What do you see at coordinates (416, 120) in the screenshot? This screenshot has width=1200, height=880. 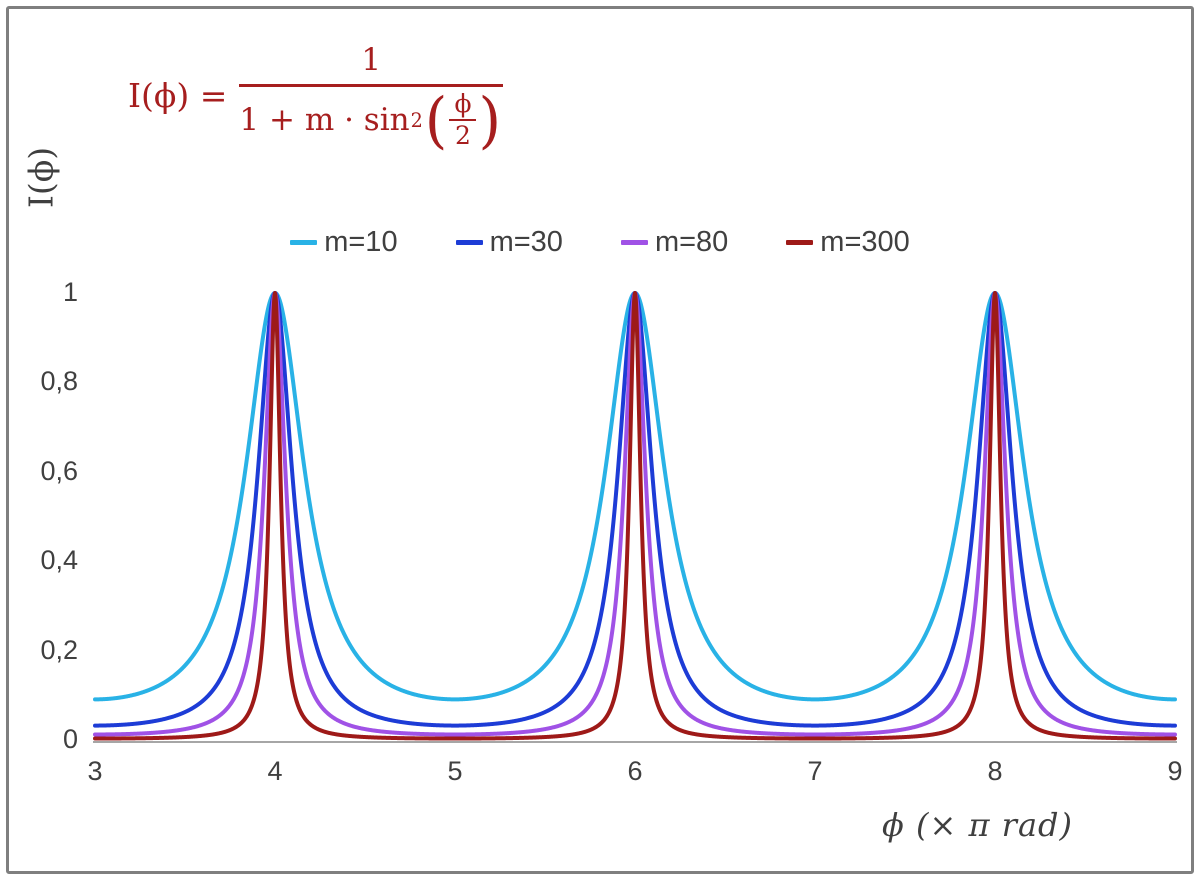 I see `formula-den-exponent: 2` at bounding box center [416, 120].